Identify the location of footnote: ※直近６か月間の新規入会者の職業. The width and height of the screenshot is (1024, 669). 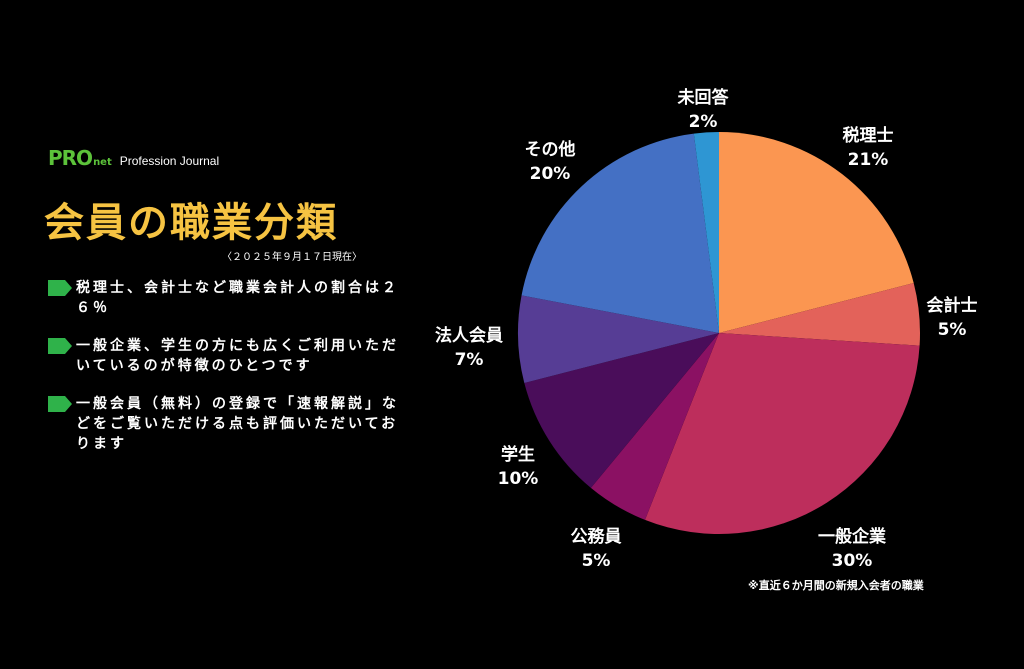
(836, 585).